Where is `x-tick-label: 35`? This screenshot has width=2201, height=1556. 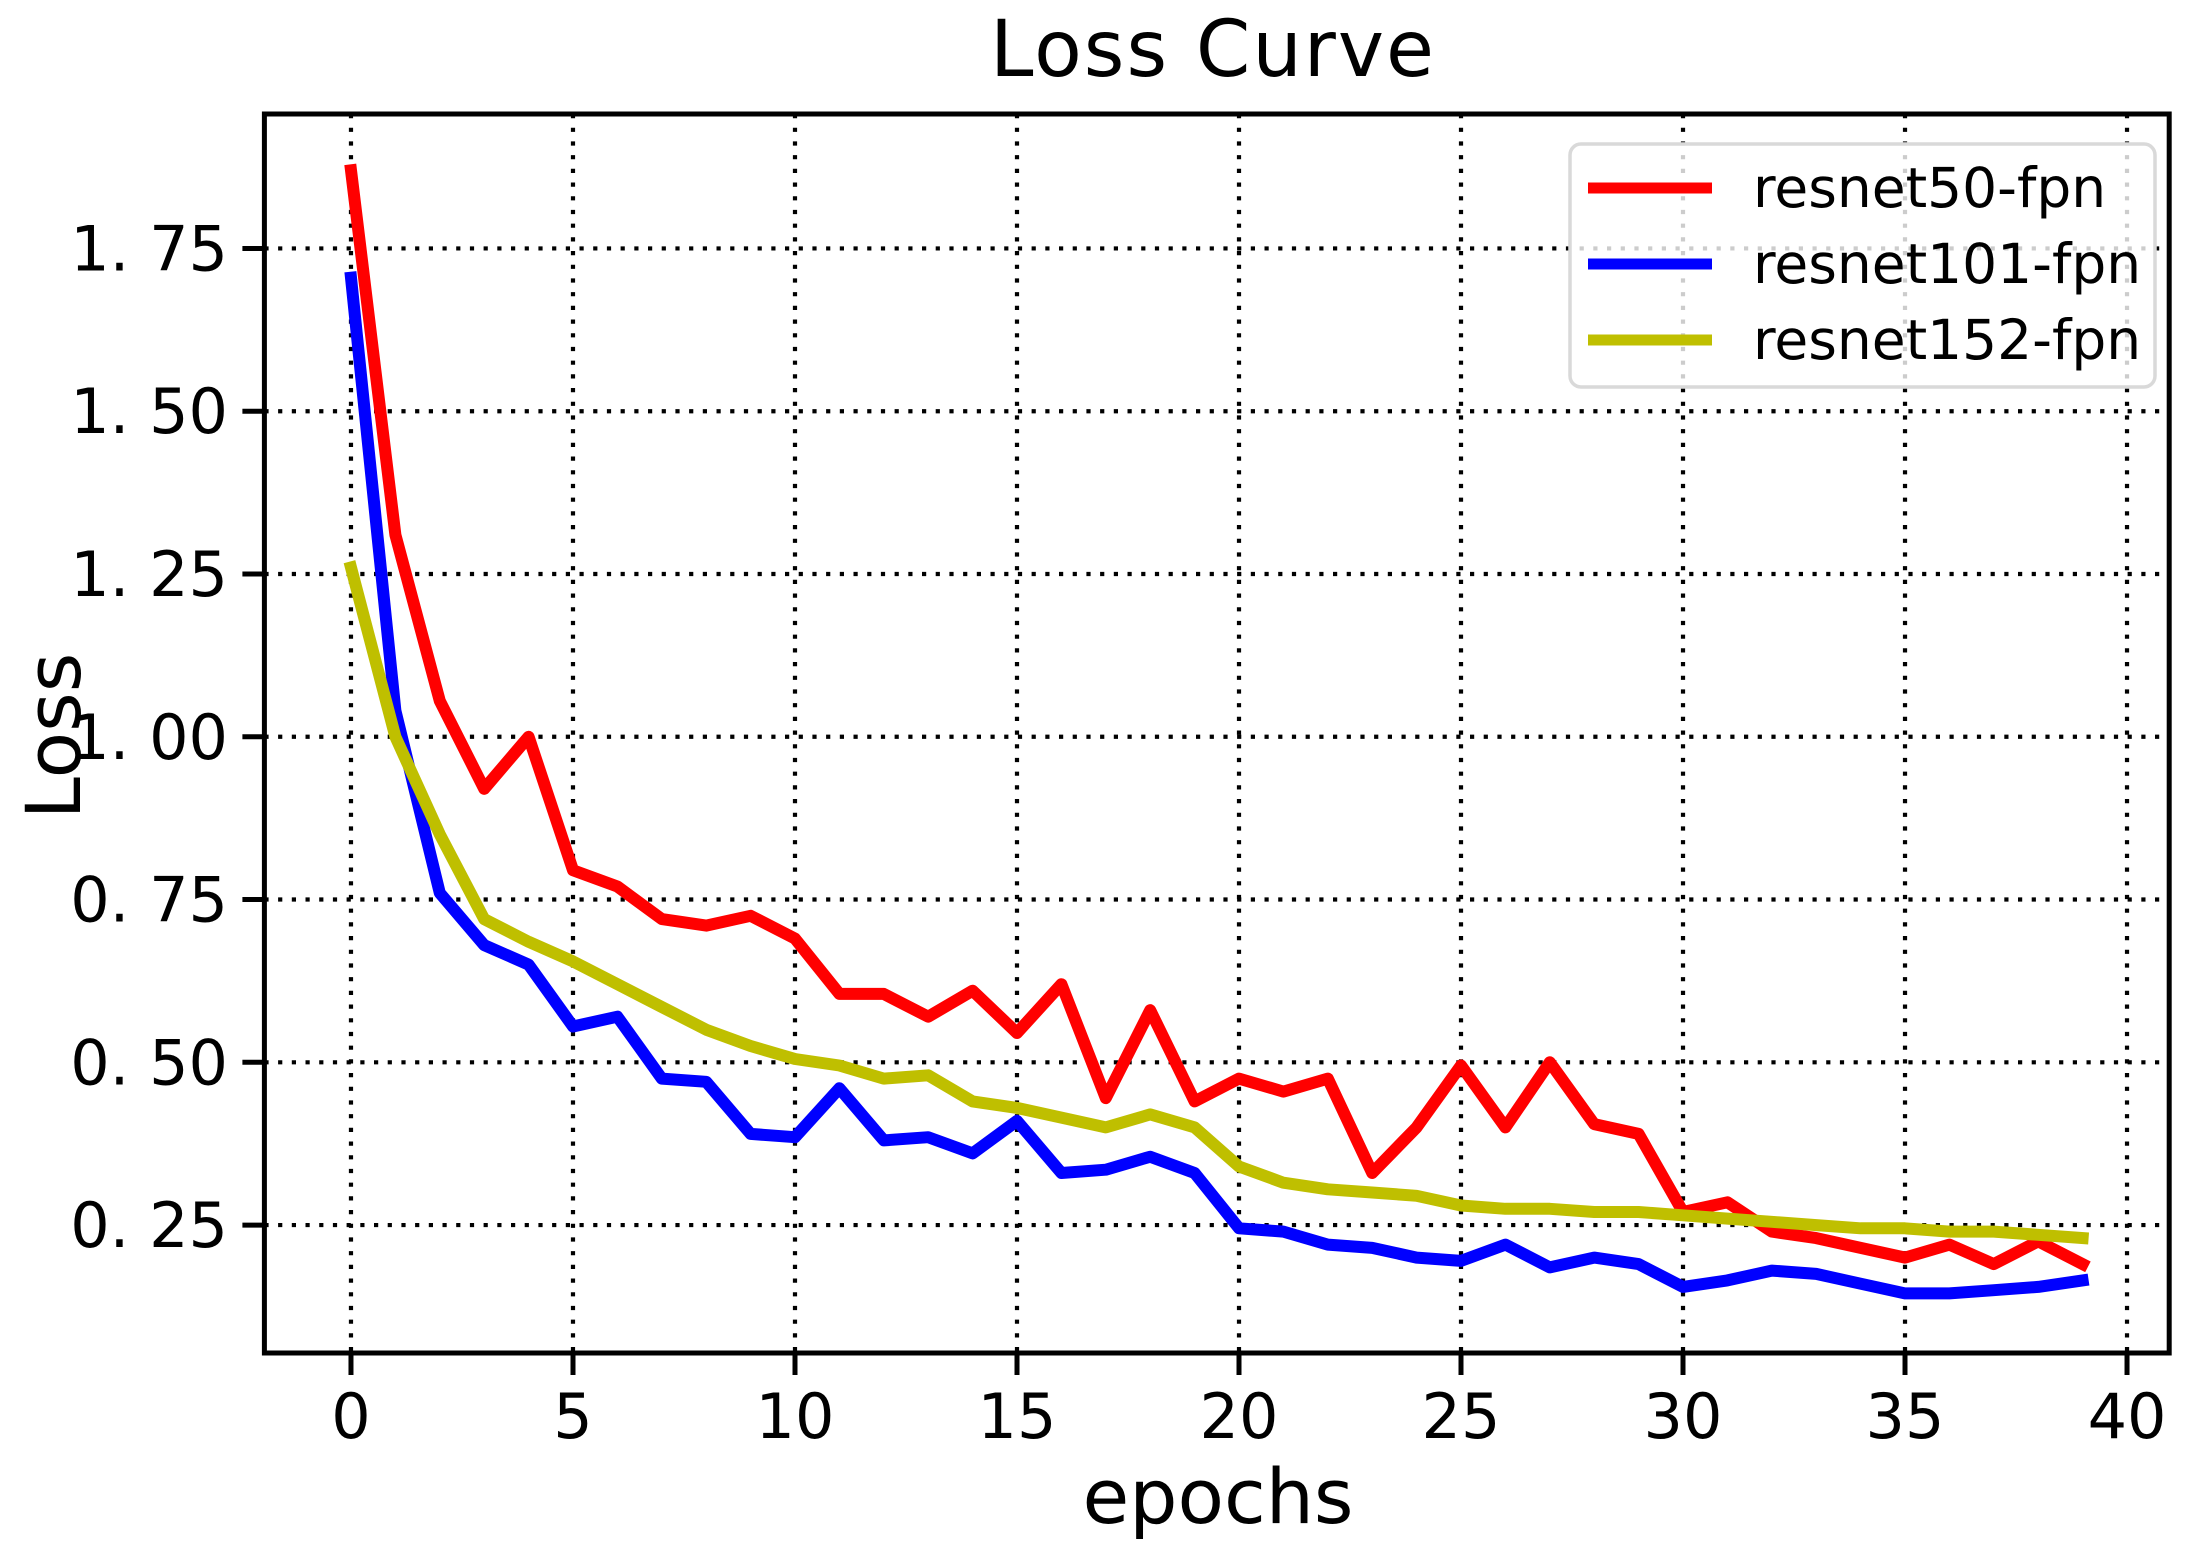 x-tick-label: 35 is located at coordinates (1905, 1416).